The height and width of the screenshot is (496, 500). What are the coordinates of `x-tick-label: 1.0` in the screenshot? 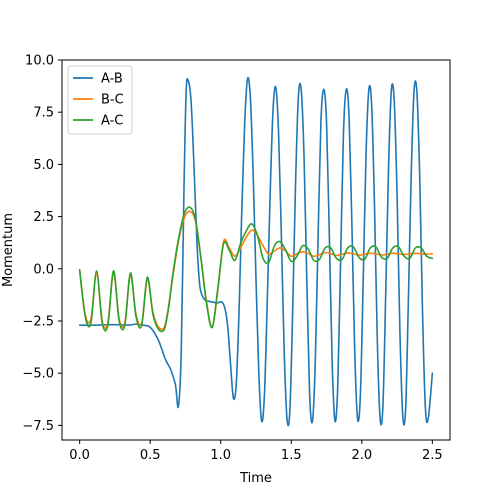 It's located at (220, 455).